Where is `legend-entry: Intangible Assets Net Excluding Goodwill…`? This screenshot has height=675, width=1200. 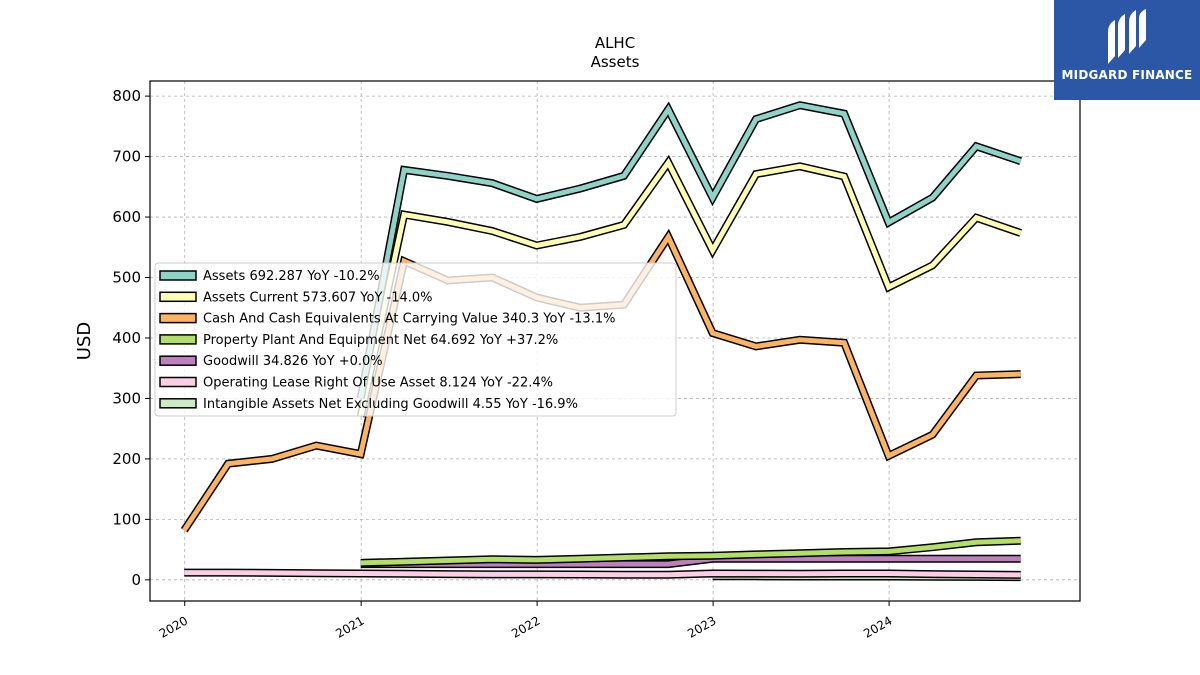
legend-entry: Intangible Assets Net Excluding Goodwill… is located at coordinates (390, 404).